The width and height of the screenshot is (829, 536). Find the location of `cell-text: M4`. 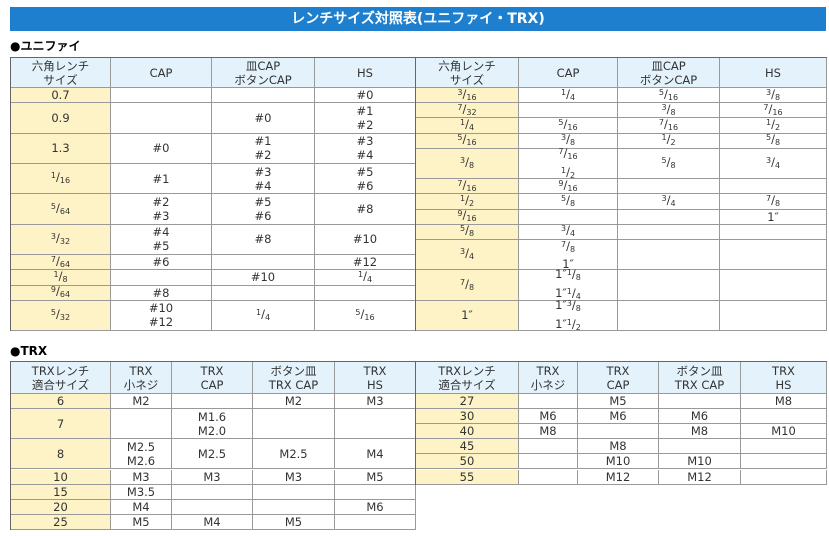

cell-text: M4 is located at coordinates (375, 453).